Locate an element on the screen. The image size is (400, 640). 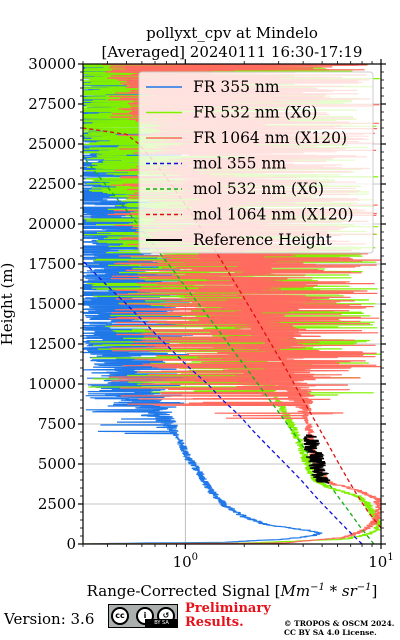
cc-icon: cc is located at coordinates (120, 616).